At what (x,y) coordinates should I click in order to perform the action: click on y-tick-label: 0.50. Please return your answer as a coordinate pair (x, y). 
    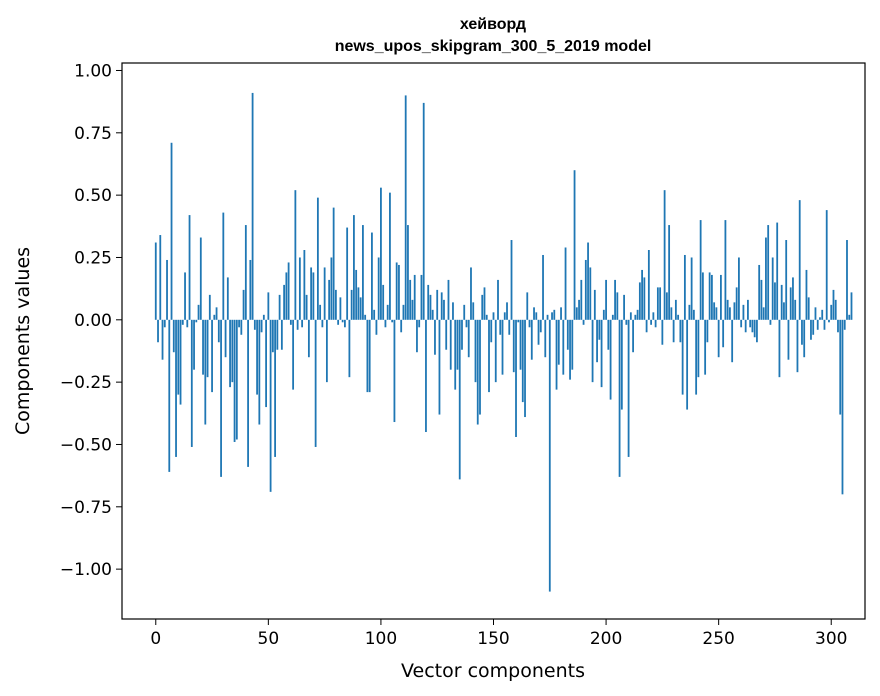
    Looking at the image, I should click on (93, 196).